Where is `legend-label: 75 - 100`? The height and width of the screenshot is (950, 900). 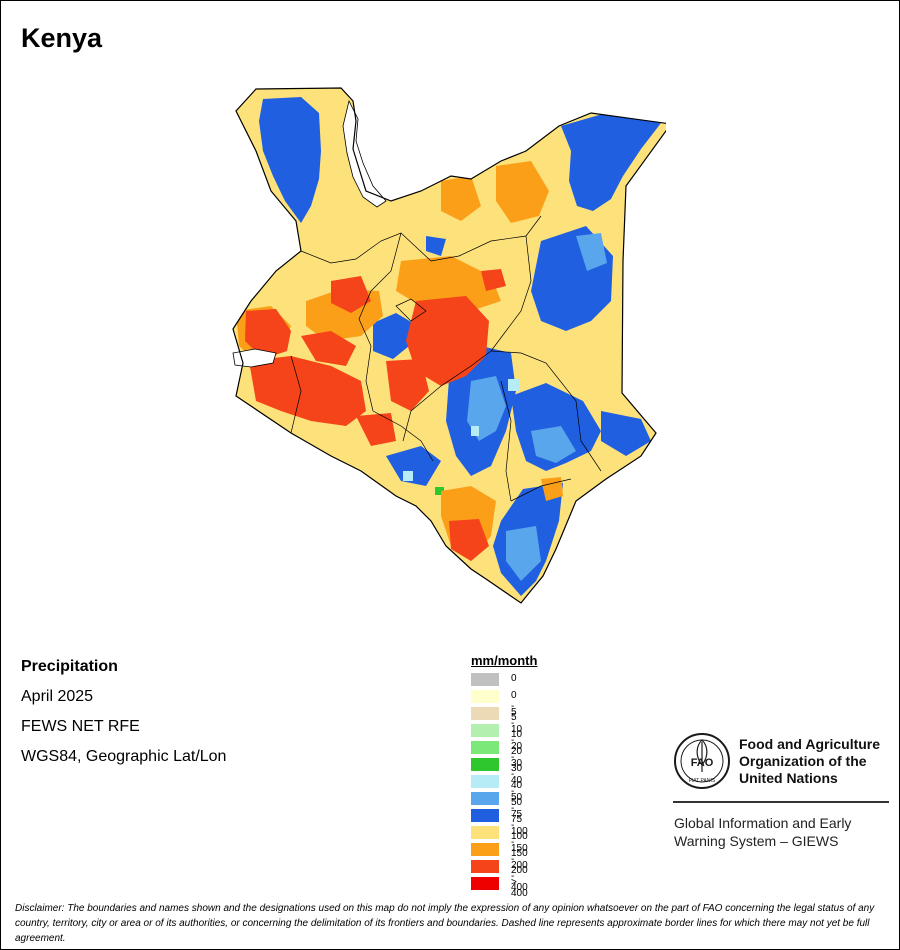
legend-label: 75 - 100 is located at coordinates (519, 825).